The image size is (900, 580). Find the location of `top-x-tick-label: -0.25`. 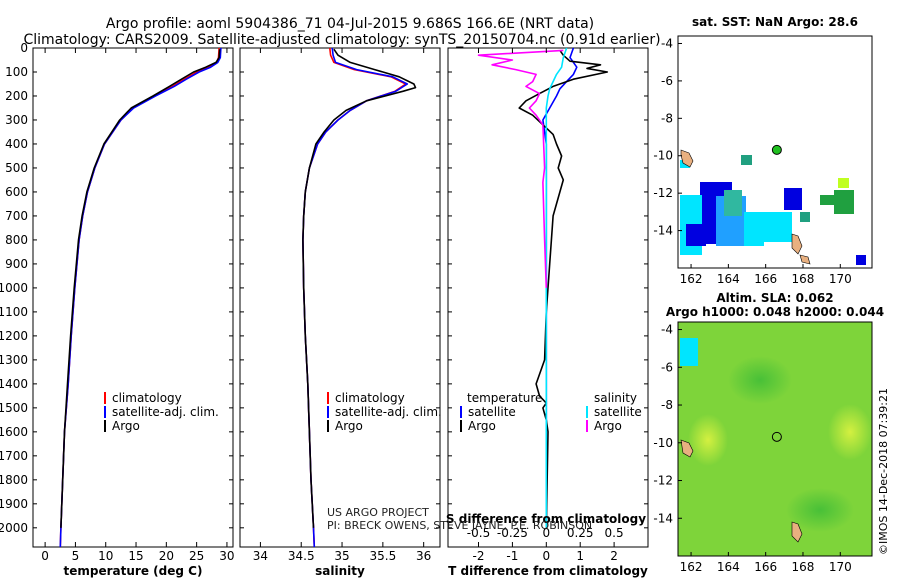

top-x-tick-label: -0.25 is located at coordinates (512, 533).